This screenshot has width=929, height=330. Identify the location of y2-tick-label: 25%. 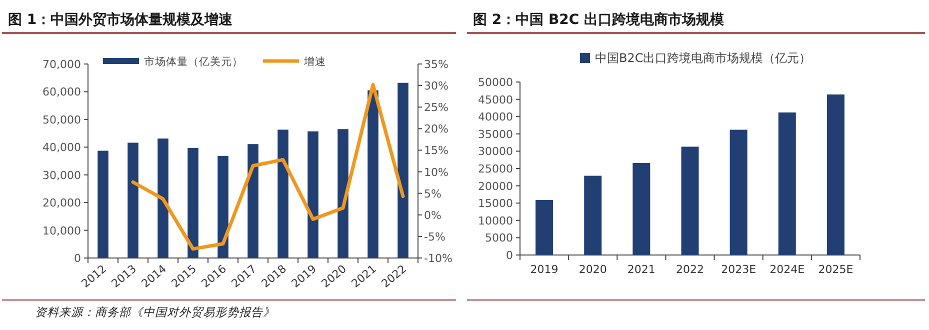
(436, 107).